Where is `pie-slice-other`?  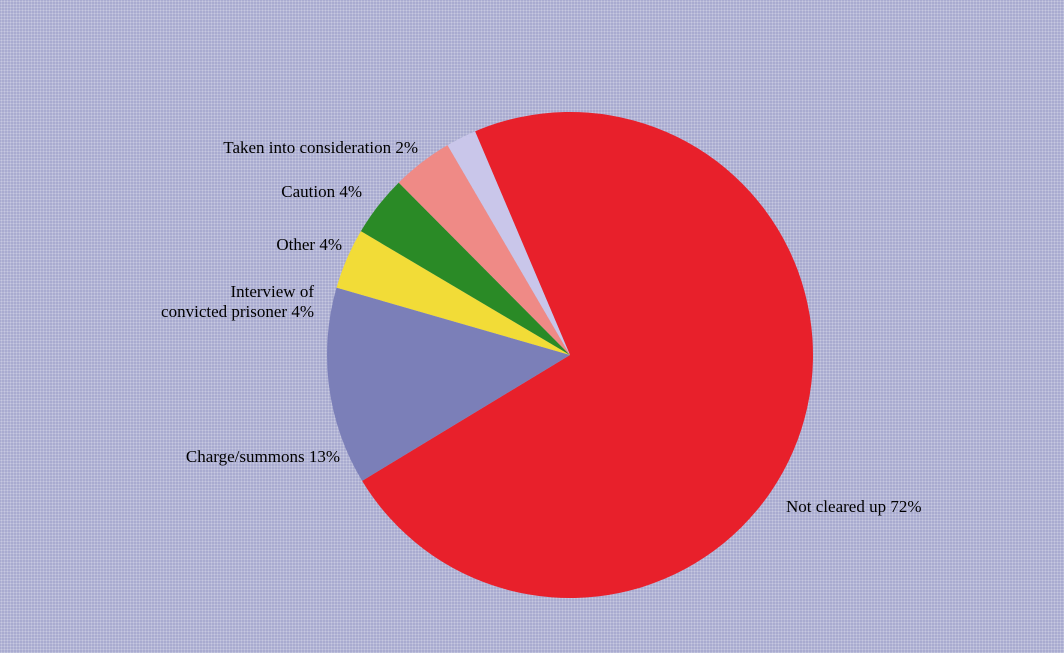 pie-slice-other is located at coordinates (465, 268).